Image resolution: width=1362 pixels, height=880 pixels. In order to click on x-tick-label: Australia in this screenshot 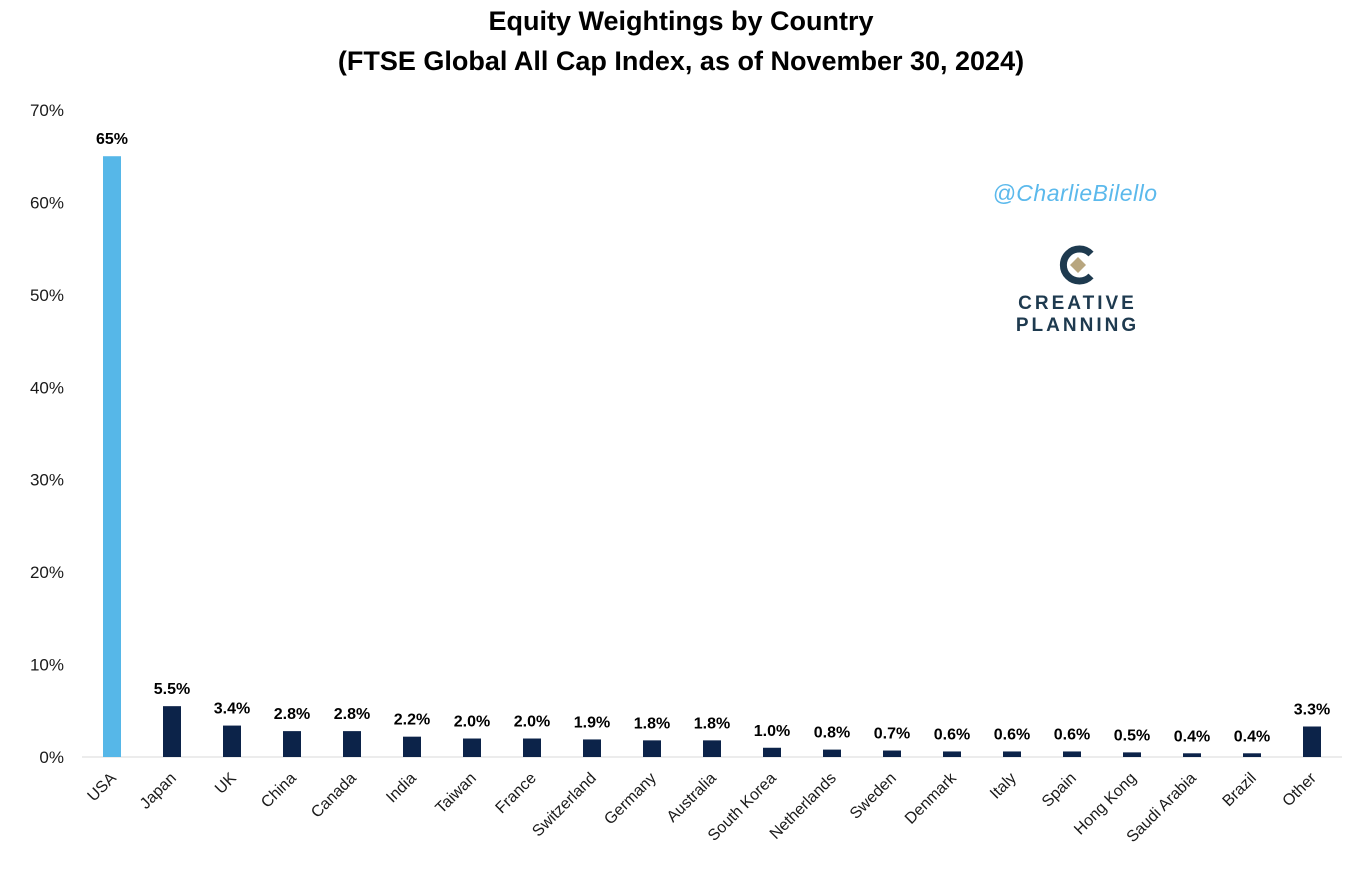, I will do `click(692, 798)`.